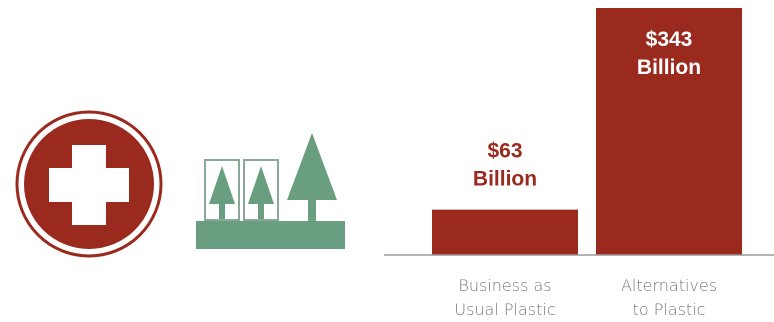 Image resolution: width=774 pixels, height=322 pixels. Describe the element at coordinates (669, 297) in the screenshot. I see `category-label-2: Alternatives to Plastic` at that location.